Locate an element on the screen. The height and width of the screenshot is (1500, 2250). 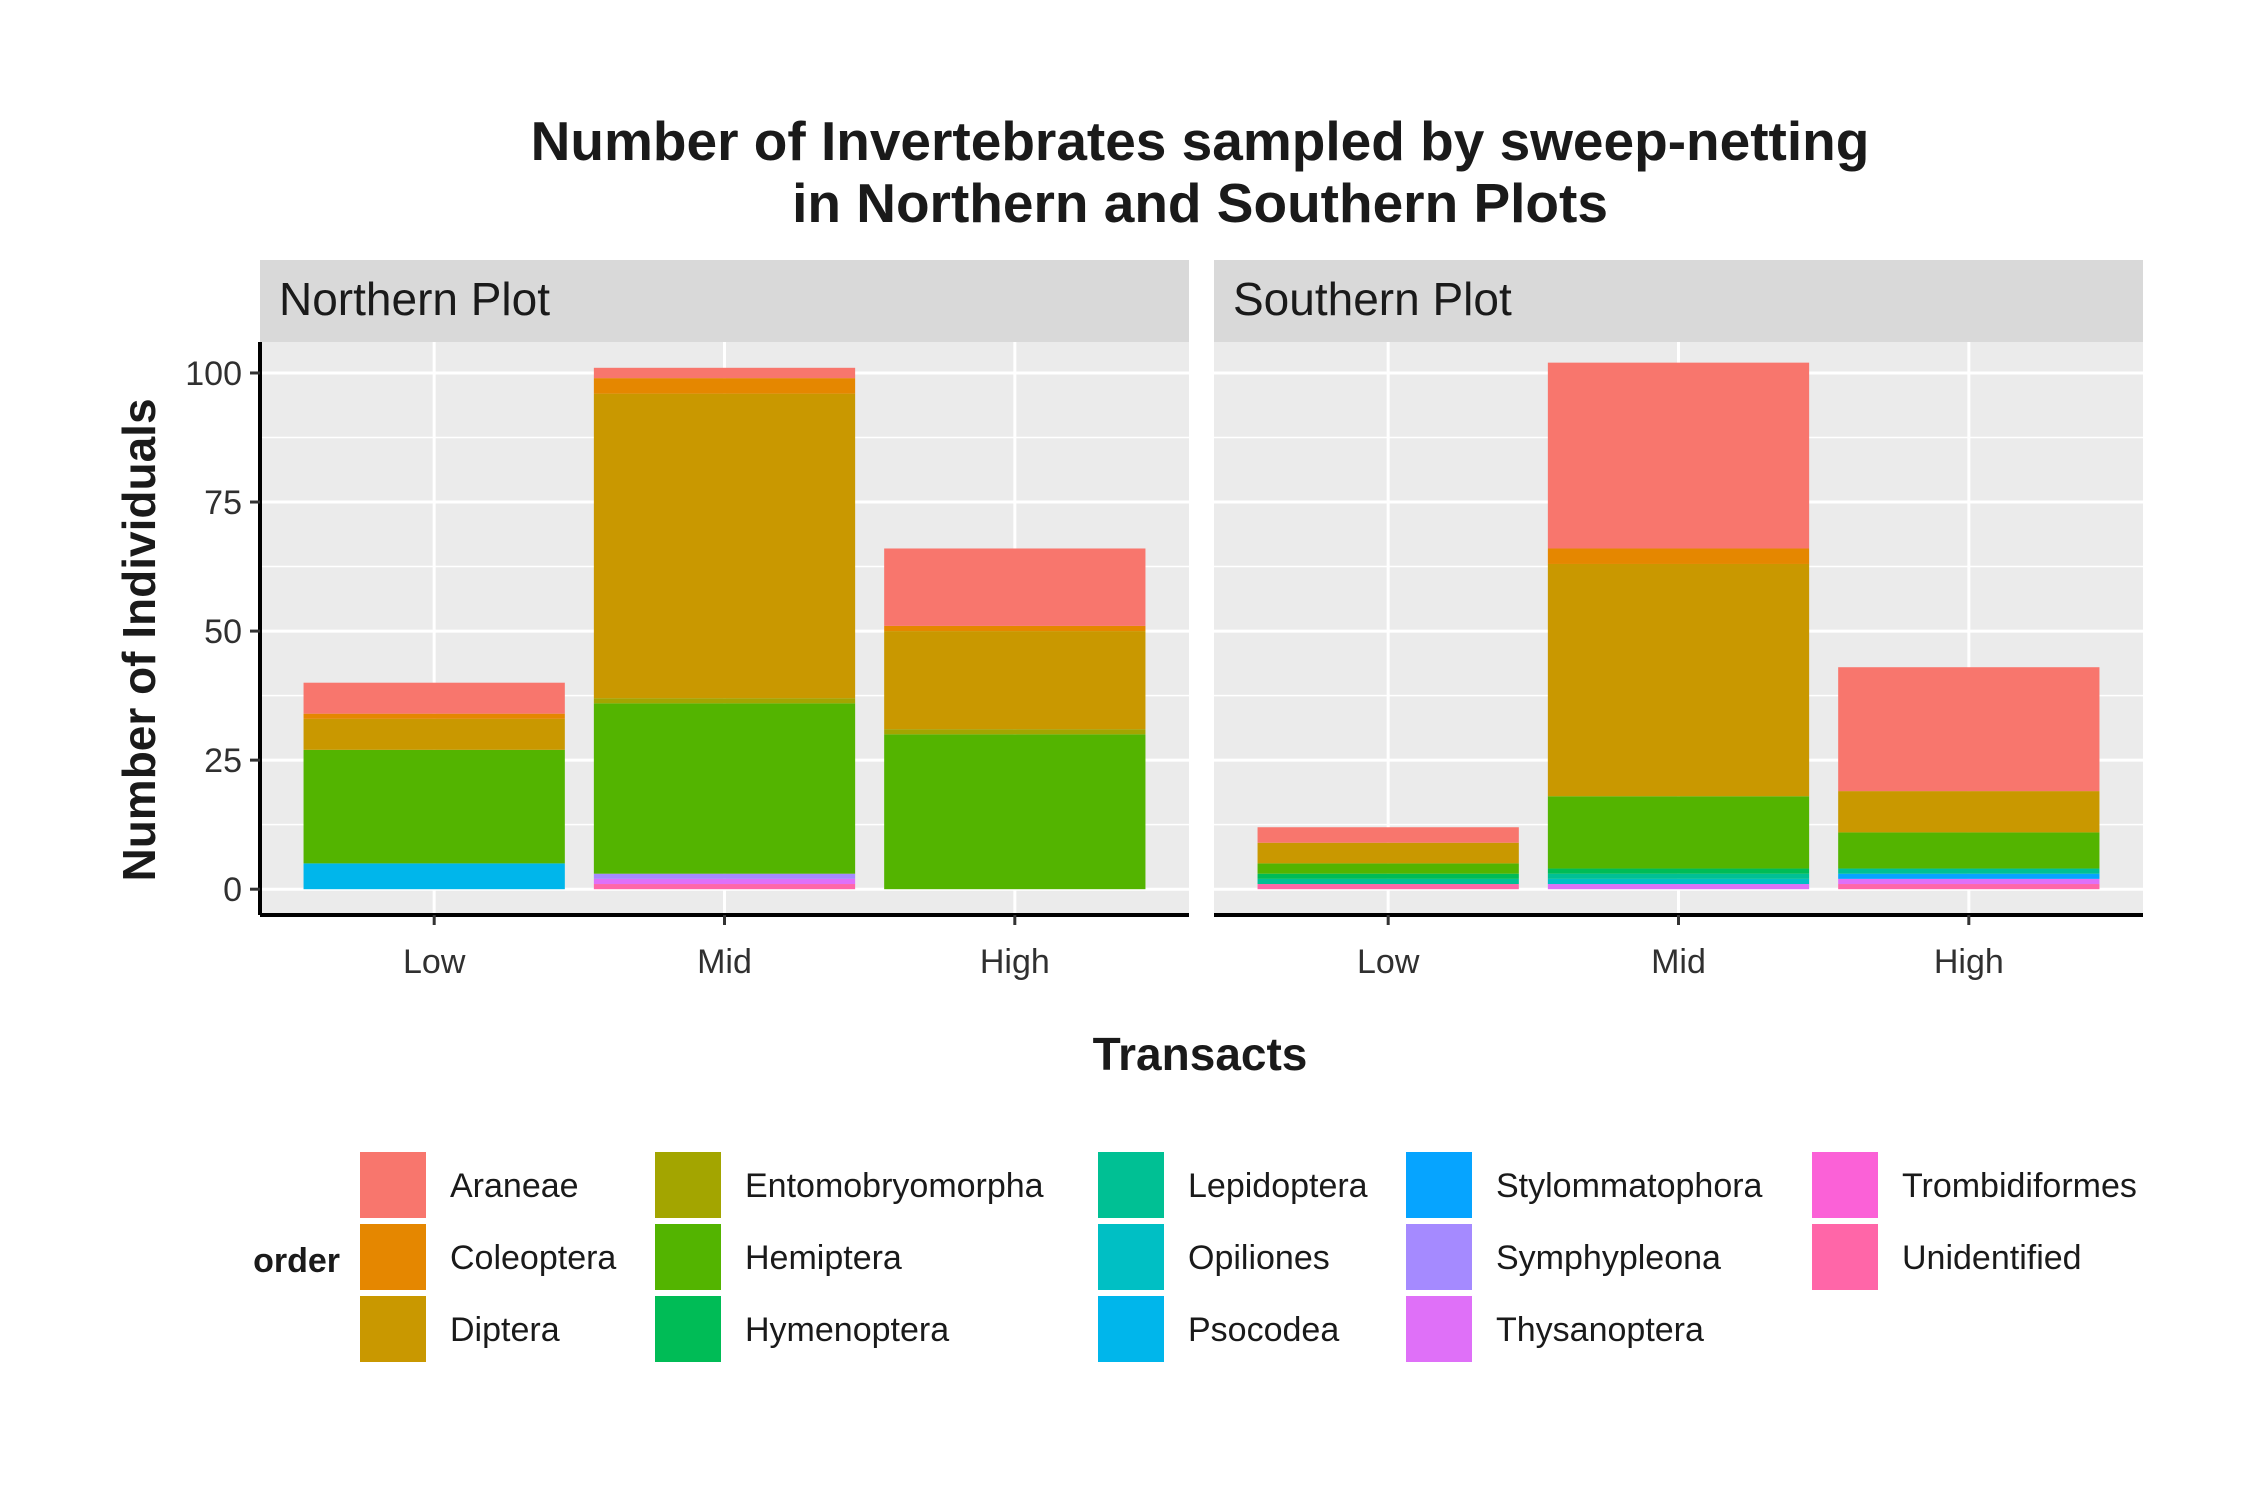
legend-item-araneae: Araneae is located at coordinates (469, 1185).